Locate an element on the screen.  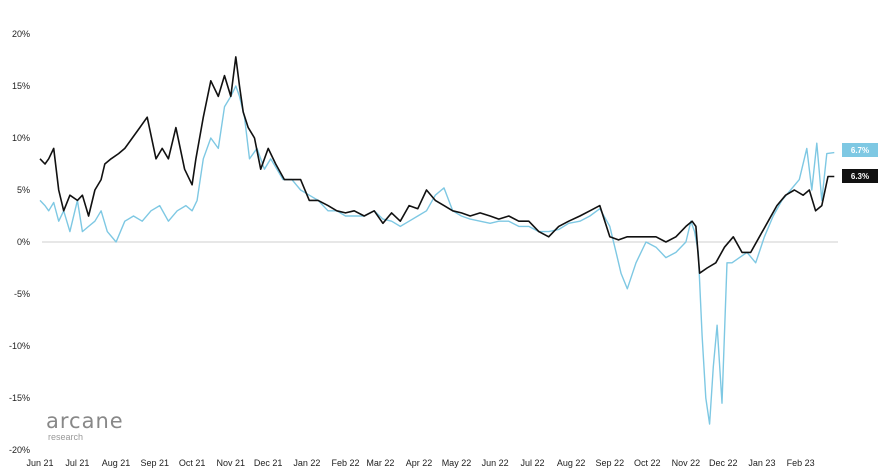
y-tick-label: 10% is located at coordinates (21, 138).